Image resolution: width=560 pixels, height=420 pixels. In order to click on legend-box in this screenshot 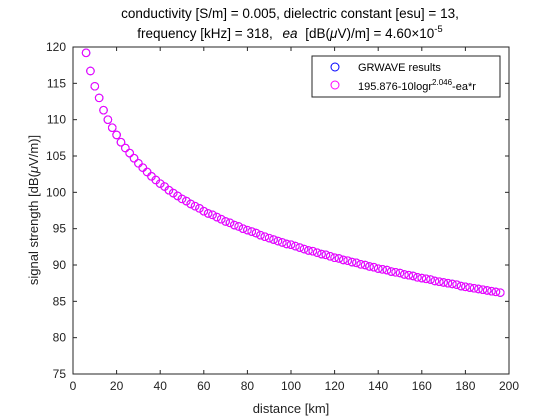, I will do `click(406, 76)`.